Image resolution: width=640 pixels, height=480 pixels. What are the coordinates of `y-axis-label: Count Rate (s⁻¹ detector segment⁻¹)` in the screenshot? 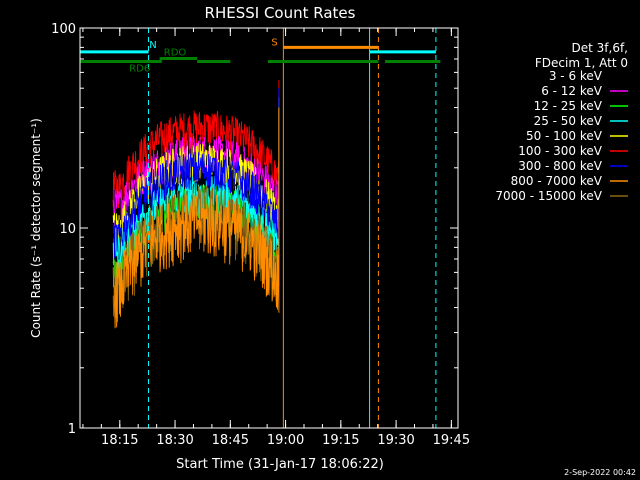 It's located at (36, 228).